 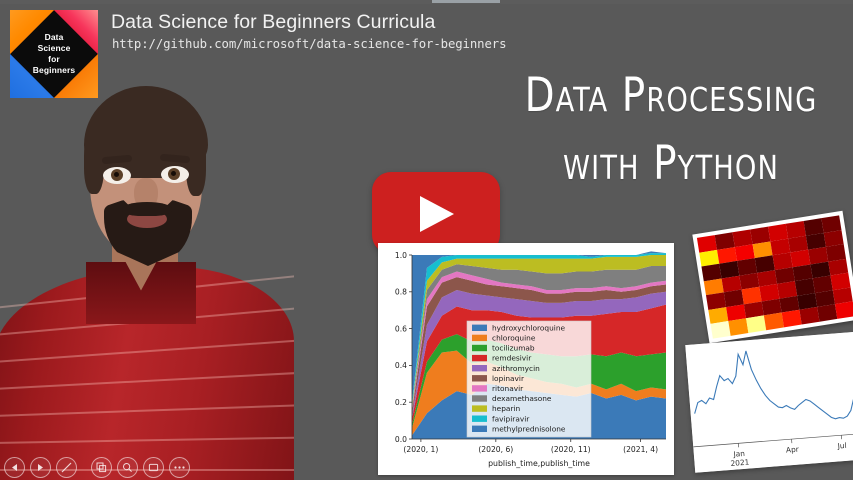 What do you see at coordinates (514, 338) in the screenshot?
I see `svg-text: chloroquine` at bounding box center [514, 338].